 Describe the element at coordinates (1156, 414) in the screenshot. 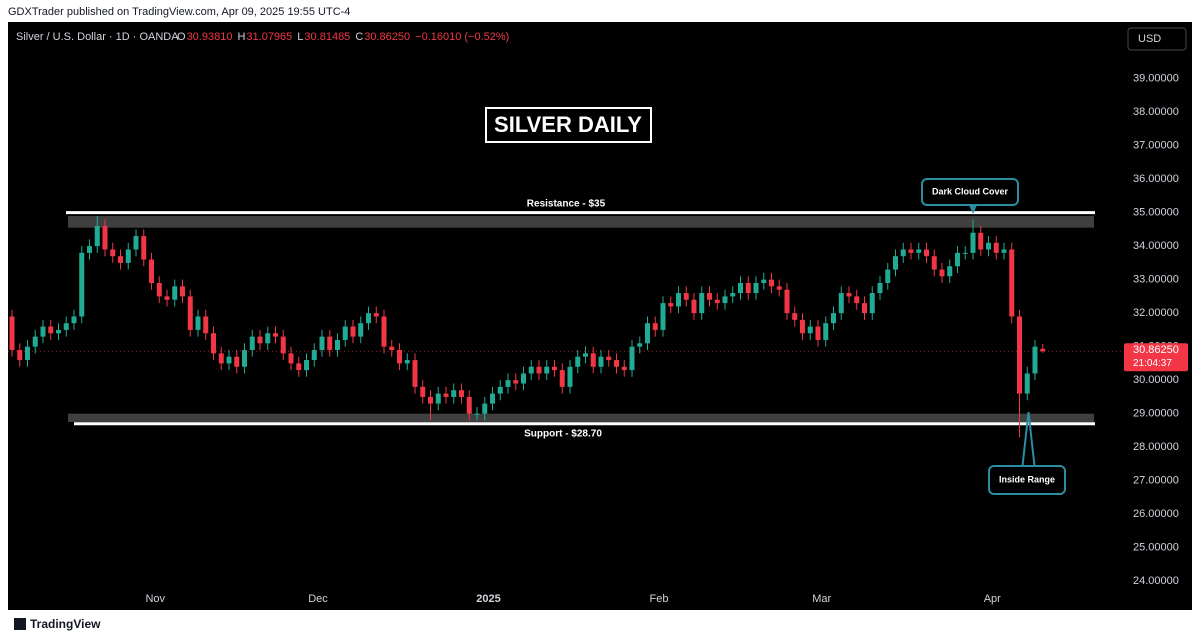

I see `y-tick-label: 29.00000` at that location.